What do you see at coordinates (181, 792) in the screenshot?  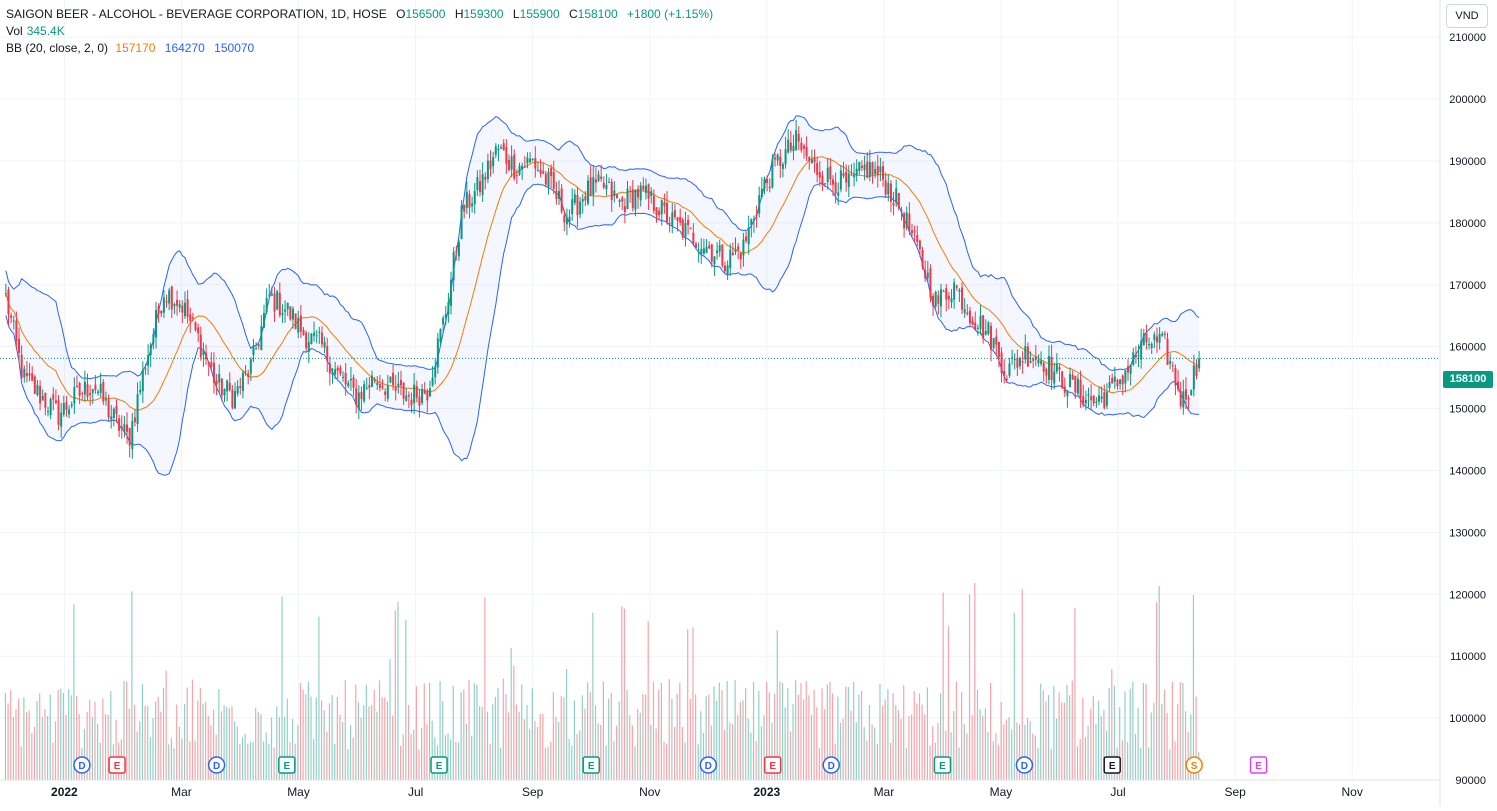 I see `time-tick-label: Mar` at bounding box center [181, 792].